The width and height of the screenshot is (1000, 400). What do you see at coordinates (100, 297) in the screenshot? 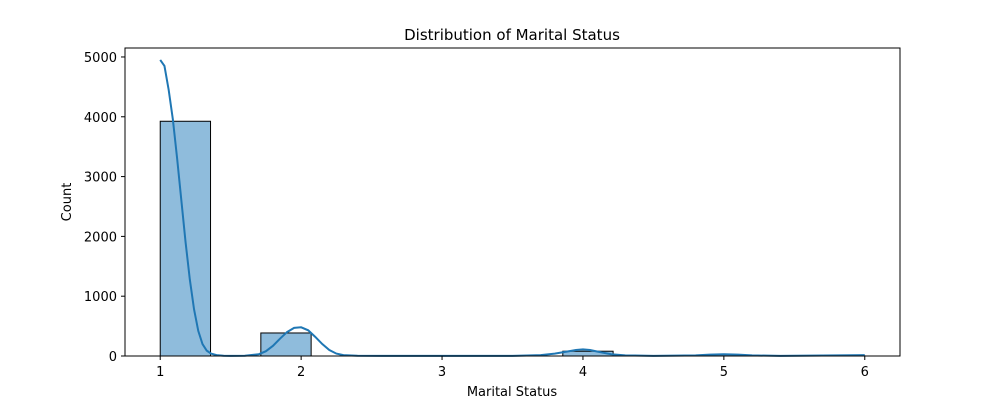
I see `y-tick-label: 1000` at bounding box center [100, 297].